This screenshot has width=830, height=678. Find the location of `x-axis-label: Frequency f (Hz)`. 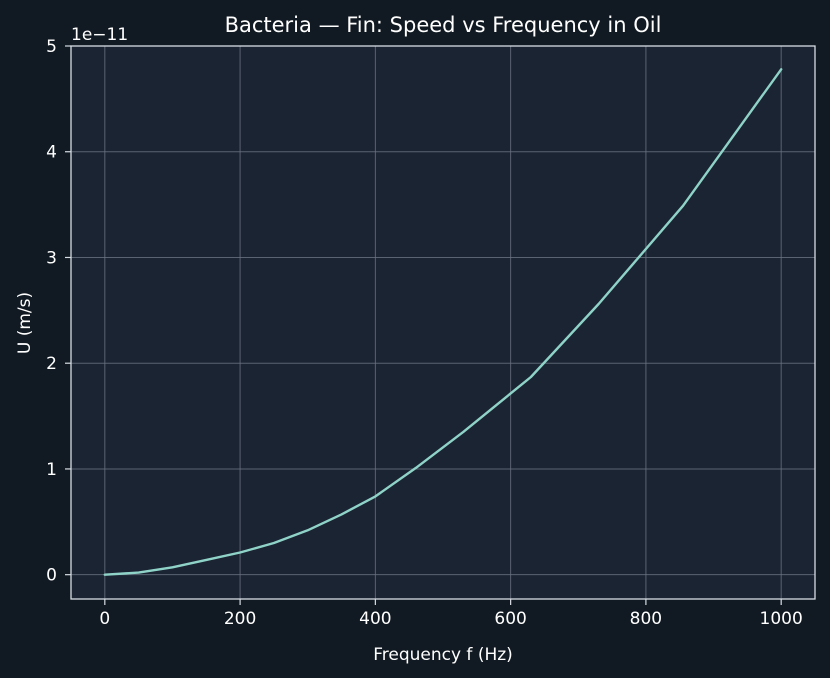

x-axis-label: Frequency f (Hz) is located at coordinates (443, 655).